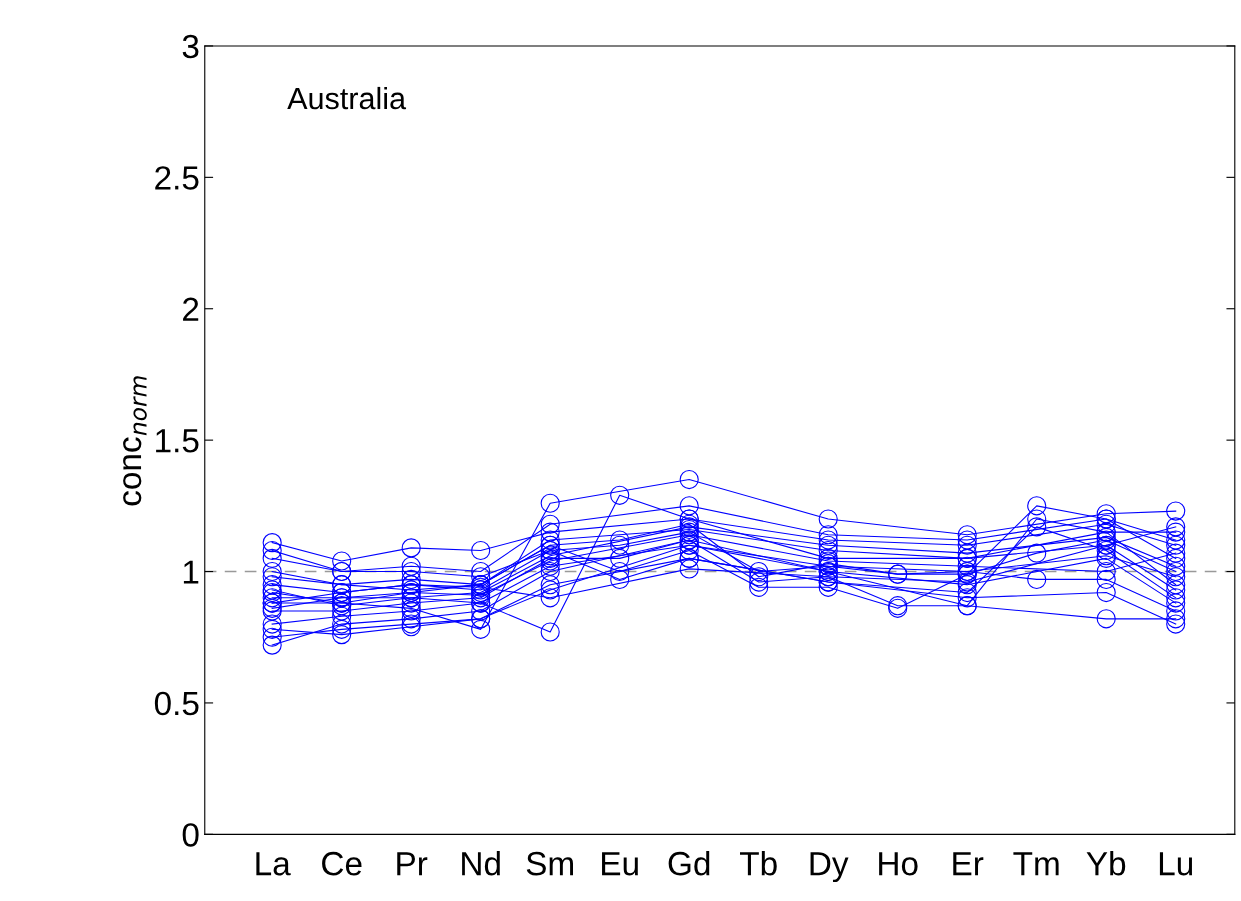 The image size is (1241, 901). I want to click on y-tick-label: 2.5, so click(177, 178).